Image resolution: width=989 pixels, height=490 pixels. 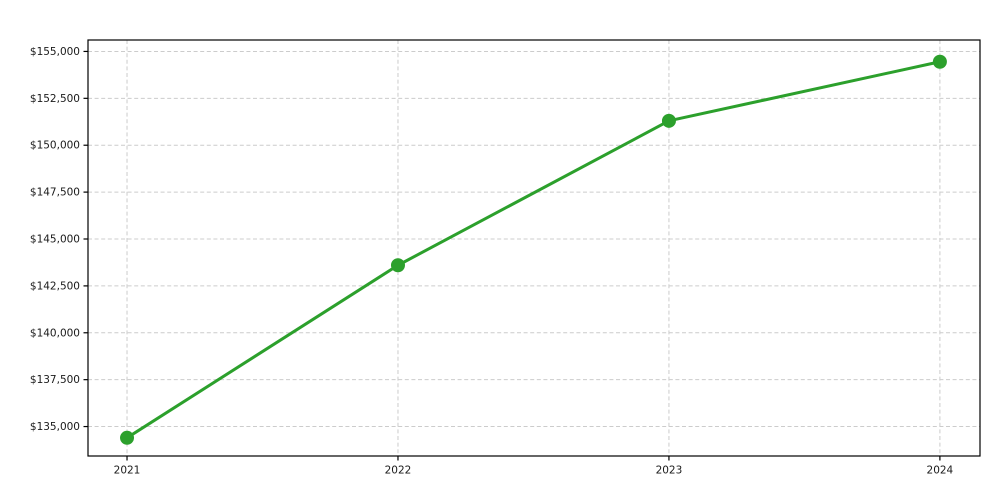 What do you see at coordinates (398, 471) in the screenshot?
I see `x-tick-label: 2022` at bounding box center [398, 471].